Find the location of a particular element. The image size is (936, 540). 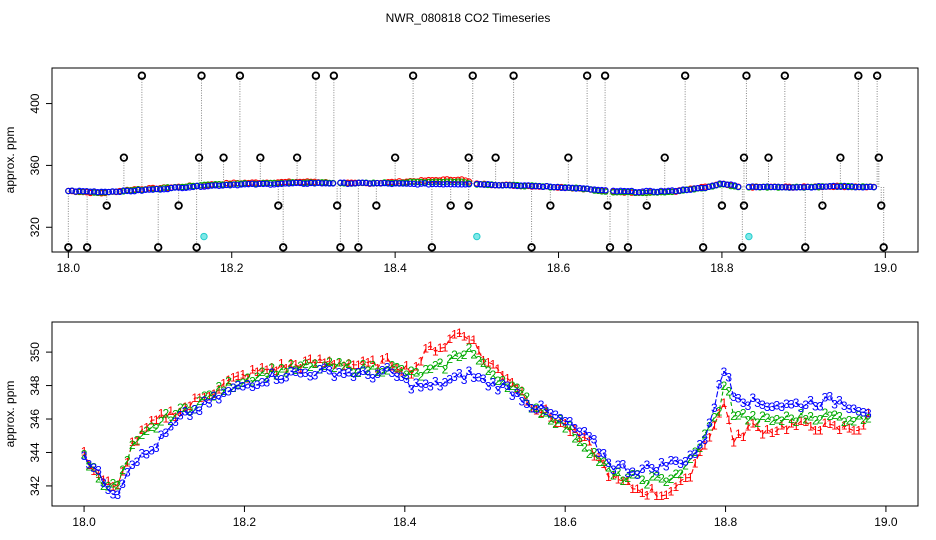

bottom-x-tick-label: 18.6 is located at coordinates (566, 522).